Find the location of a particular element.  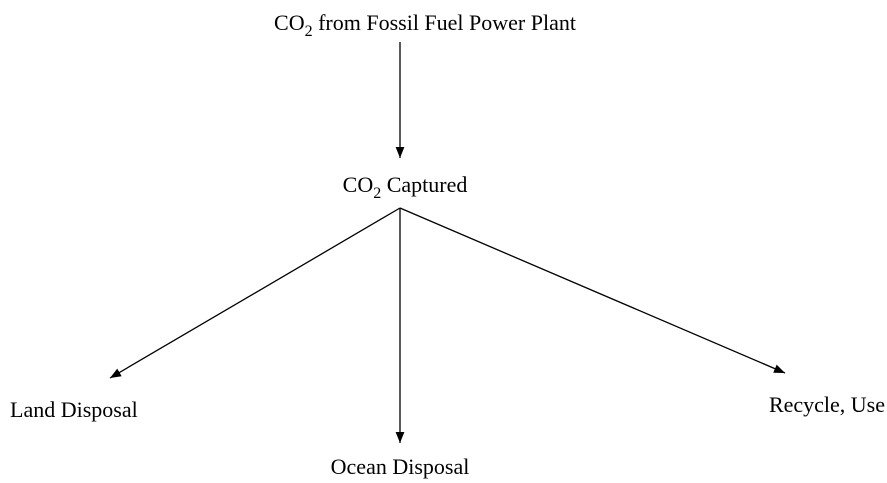

captured-node: CO2 Captured is located at coordinates (405, 187).